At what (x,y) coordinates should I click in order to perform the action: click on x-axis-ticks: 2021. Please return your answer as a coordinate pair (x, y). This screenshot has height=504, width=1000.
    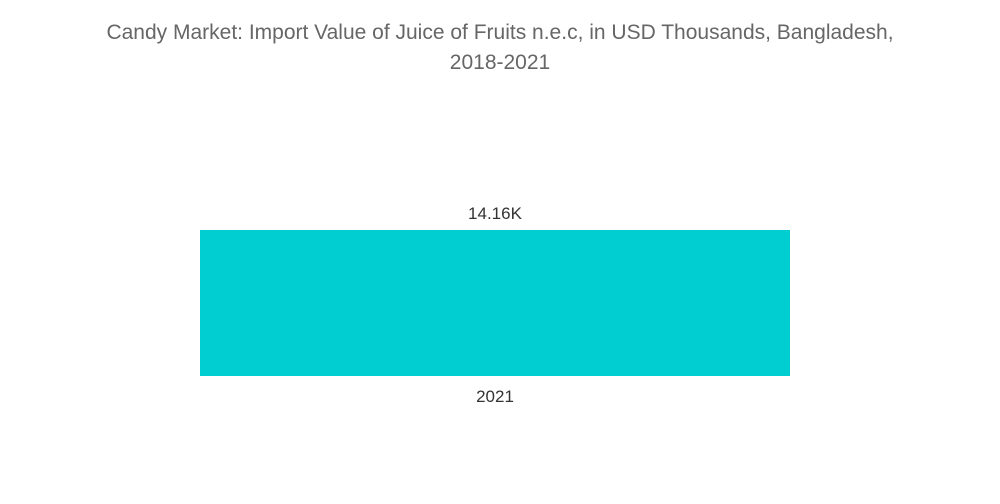
    Looking at the image, I should click on (495, 396).